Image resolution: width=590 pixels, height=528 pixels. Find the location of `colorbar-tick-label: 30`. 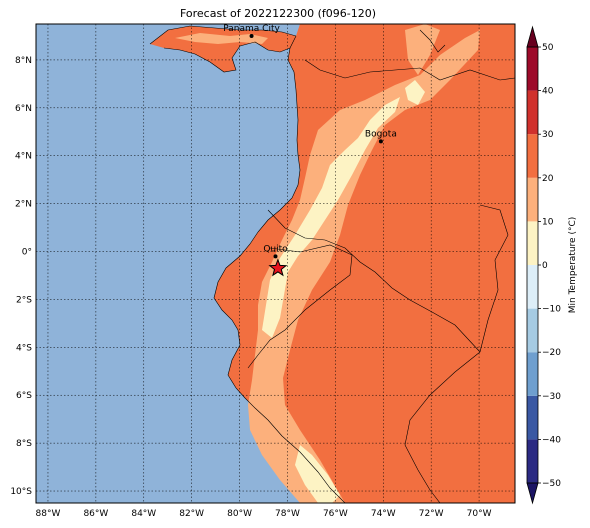

colorbar-tick-label: 30 is located at coordinates (548, 135).